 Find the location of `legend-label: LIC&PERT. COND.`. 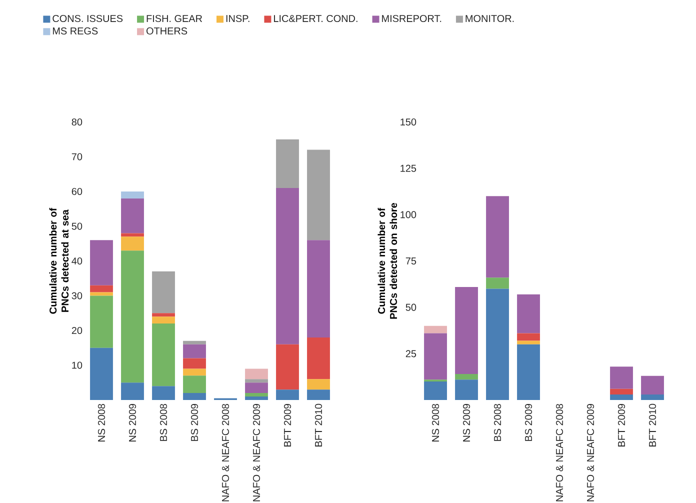

legend-label: LIC&PERT. COND. is located at coordinates (316, 18).